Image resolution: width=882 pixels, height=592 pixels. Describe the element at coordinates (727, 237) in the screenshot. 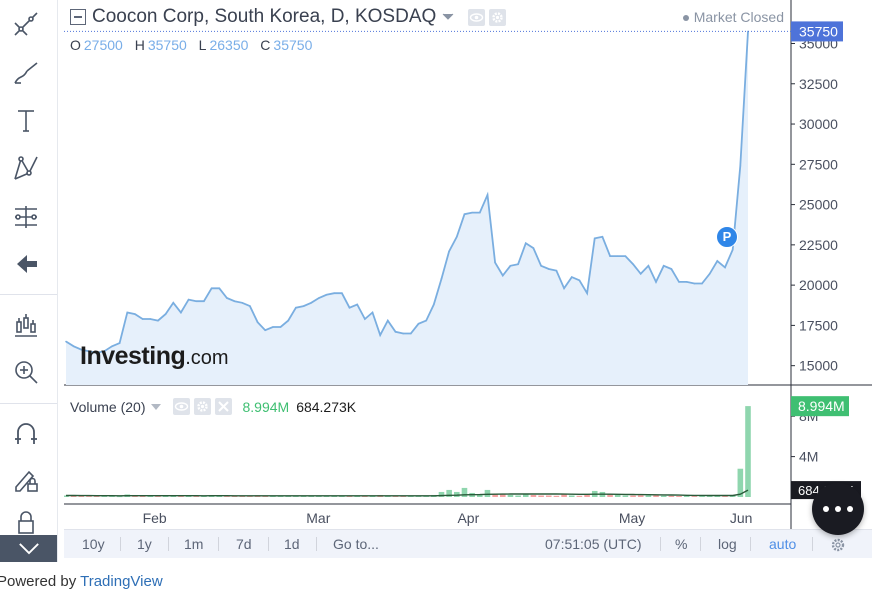

I see `event-marker: P` at that location.